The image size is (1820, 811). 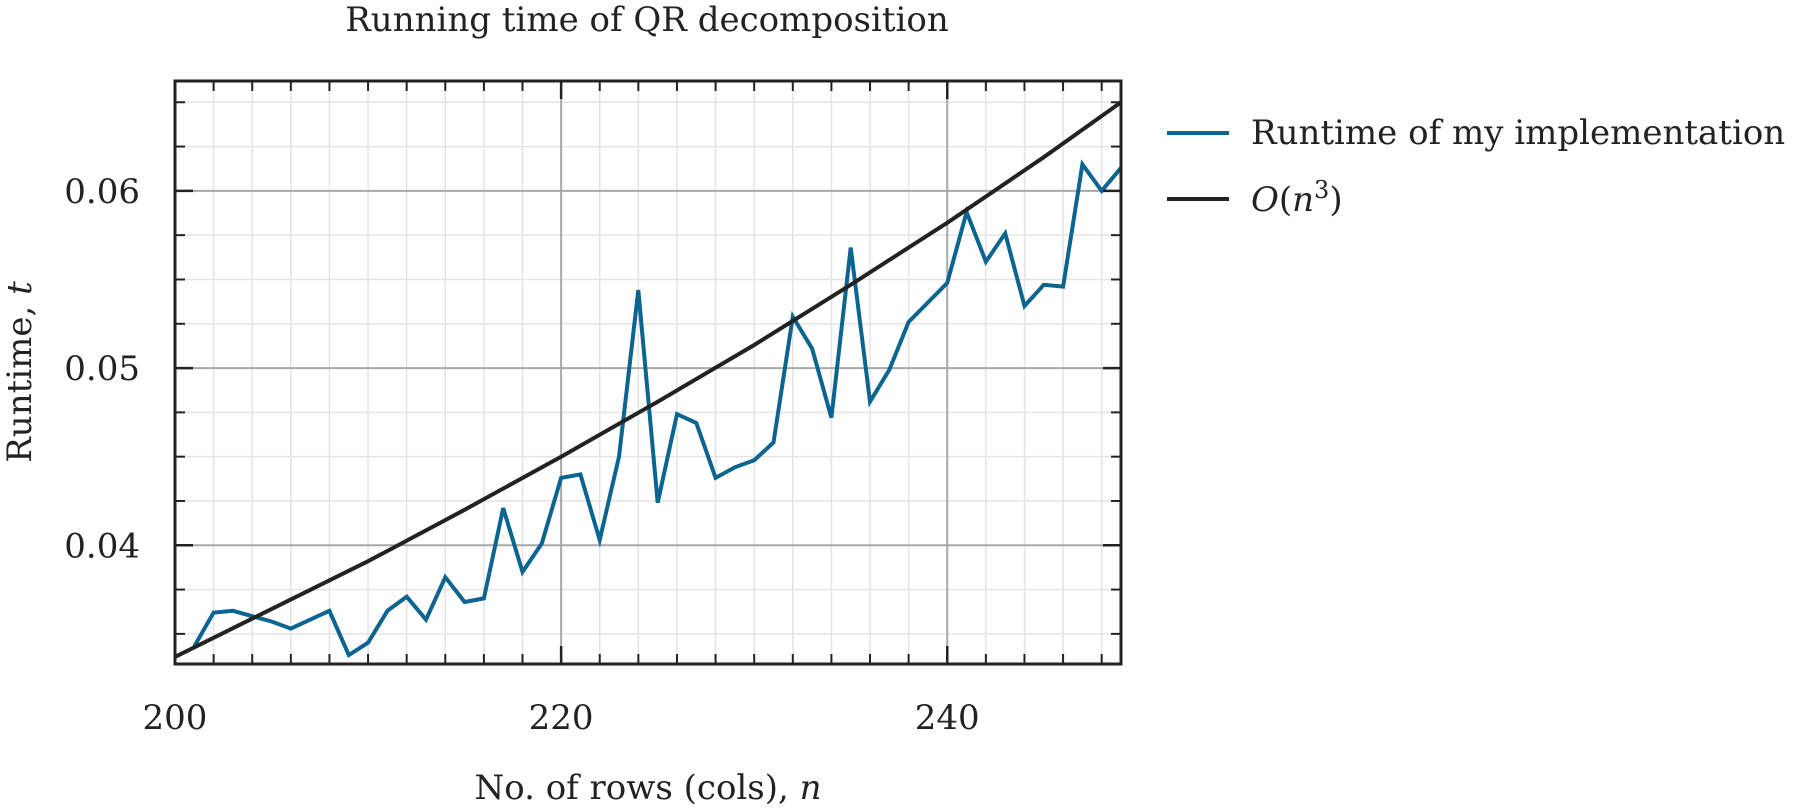 What do you see at coordinates (102, 369) in the screenshot?
I see `y-tick-label: 0.05` at bounding box center [102, 369].